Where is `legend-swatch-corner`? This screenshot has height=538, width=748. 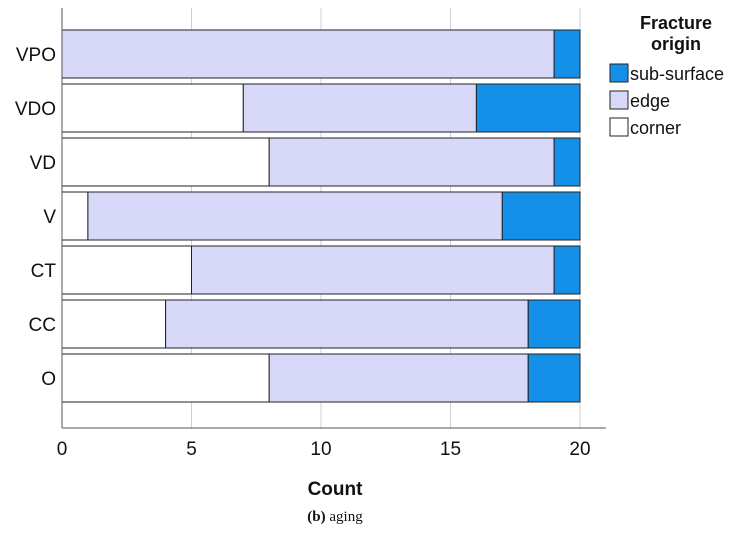
legend-swatch-corner is located at coordinates (619, 127).